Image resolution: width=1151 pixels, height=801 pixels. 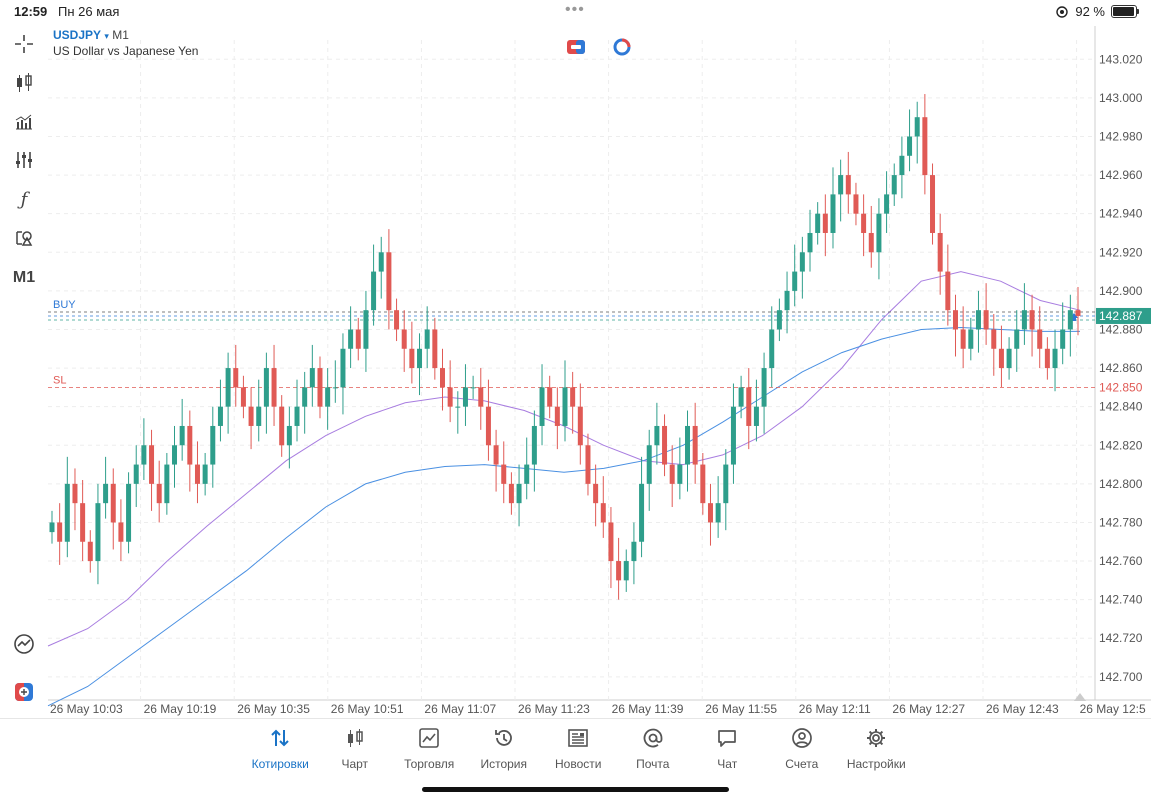 I want to click on one-click-trading-icon, so click(x=576, y=47).